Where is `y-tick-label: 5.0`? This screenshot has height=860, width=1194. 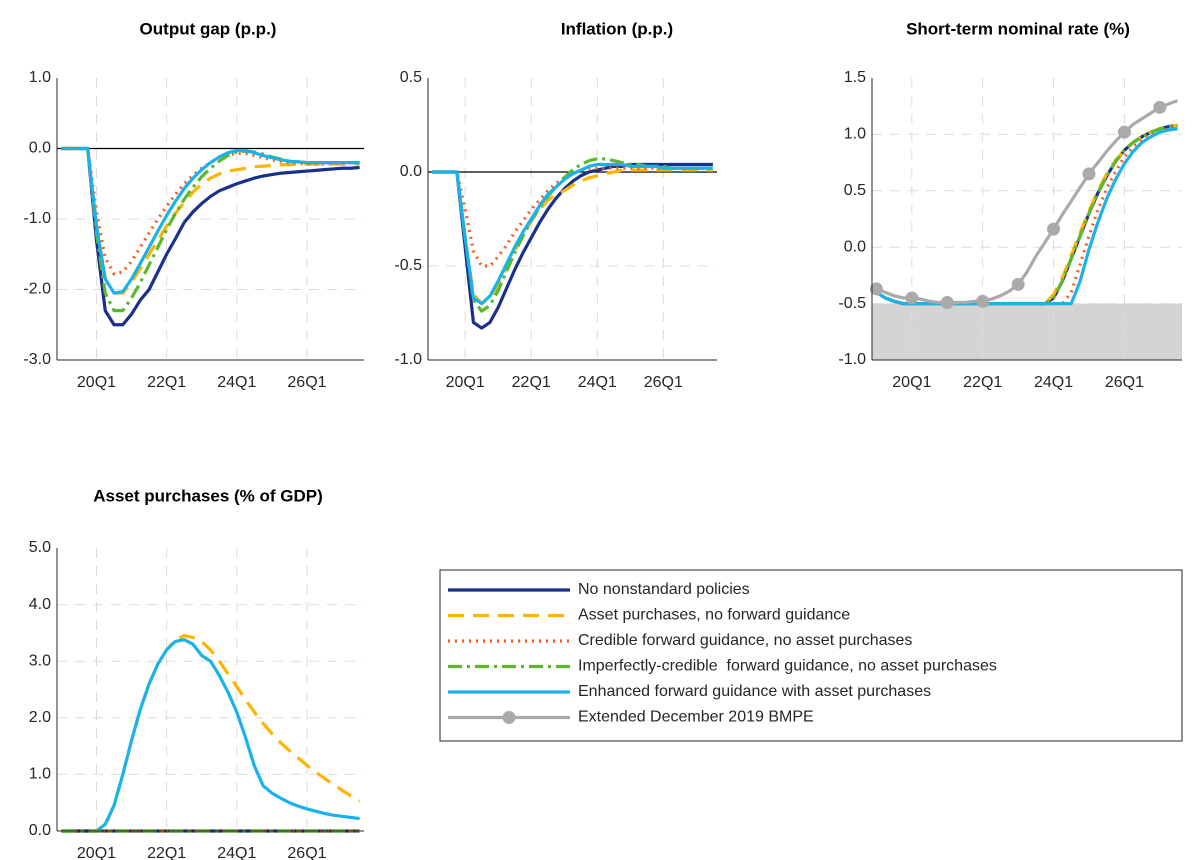 y-tick-label: 5.0 is located at coordinates (40, 547).